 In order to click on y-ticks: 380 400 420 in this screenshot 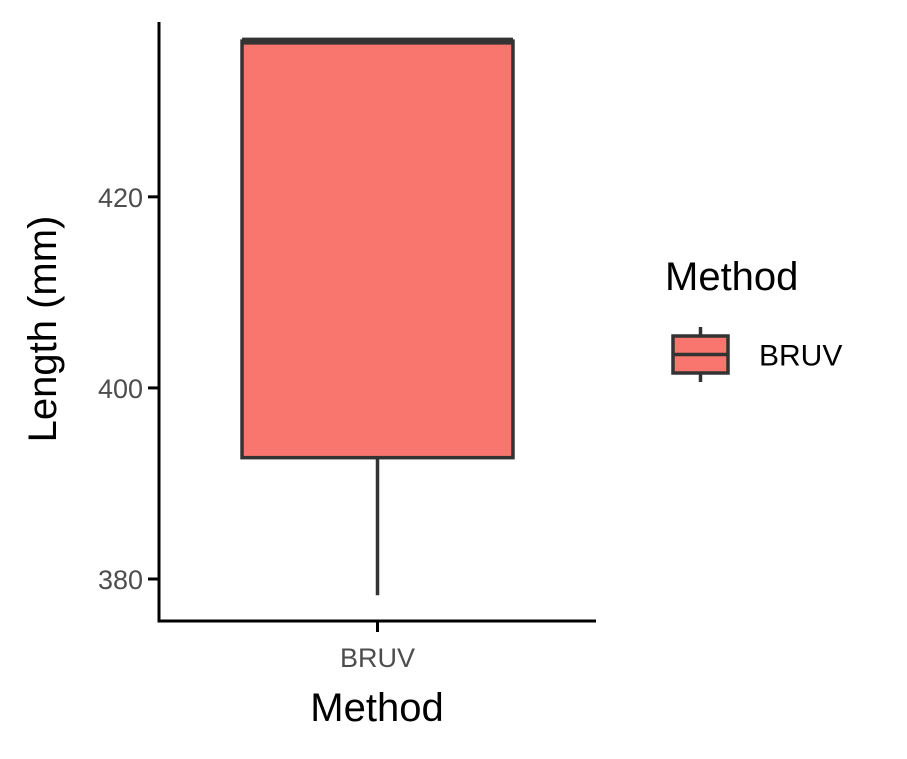, I will do `click(128, 389)`.